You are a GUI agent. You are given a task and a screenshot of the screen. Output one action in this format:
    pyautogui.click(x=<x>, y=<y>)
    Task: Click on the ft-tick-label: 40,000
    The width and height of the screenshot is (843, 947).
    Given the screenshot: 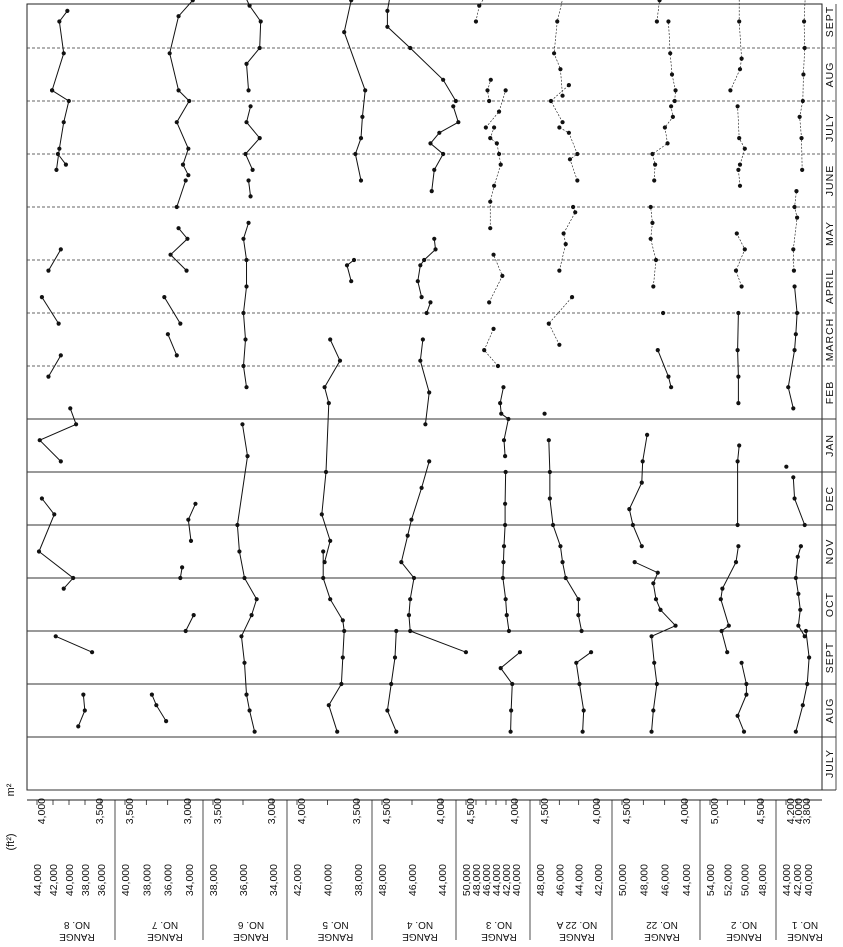 What is the action you would take?
    pyautogui.click(x=809, y=880)
    